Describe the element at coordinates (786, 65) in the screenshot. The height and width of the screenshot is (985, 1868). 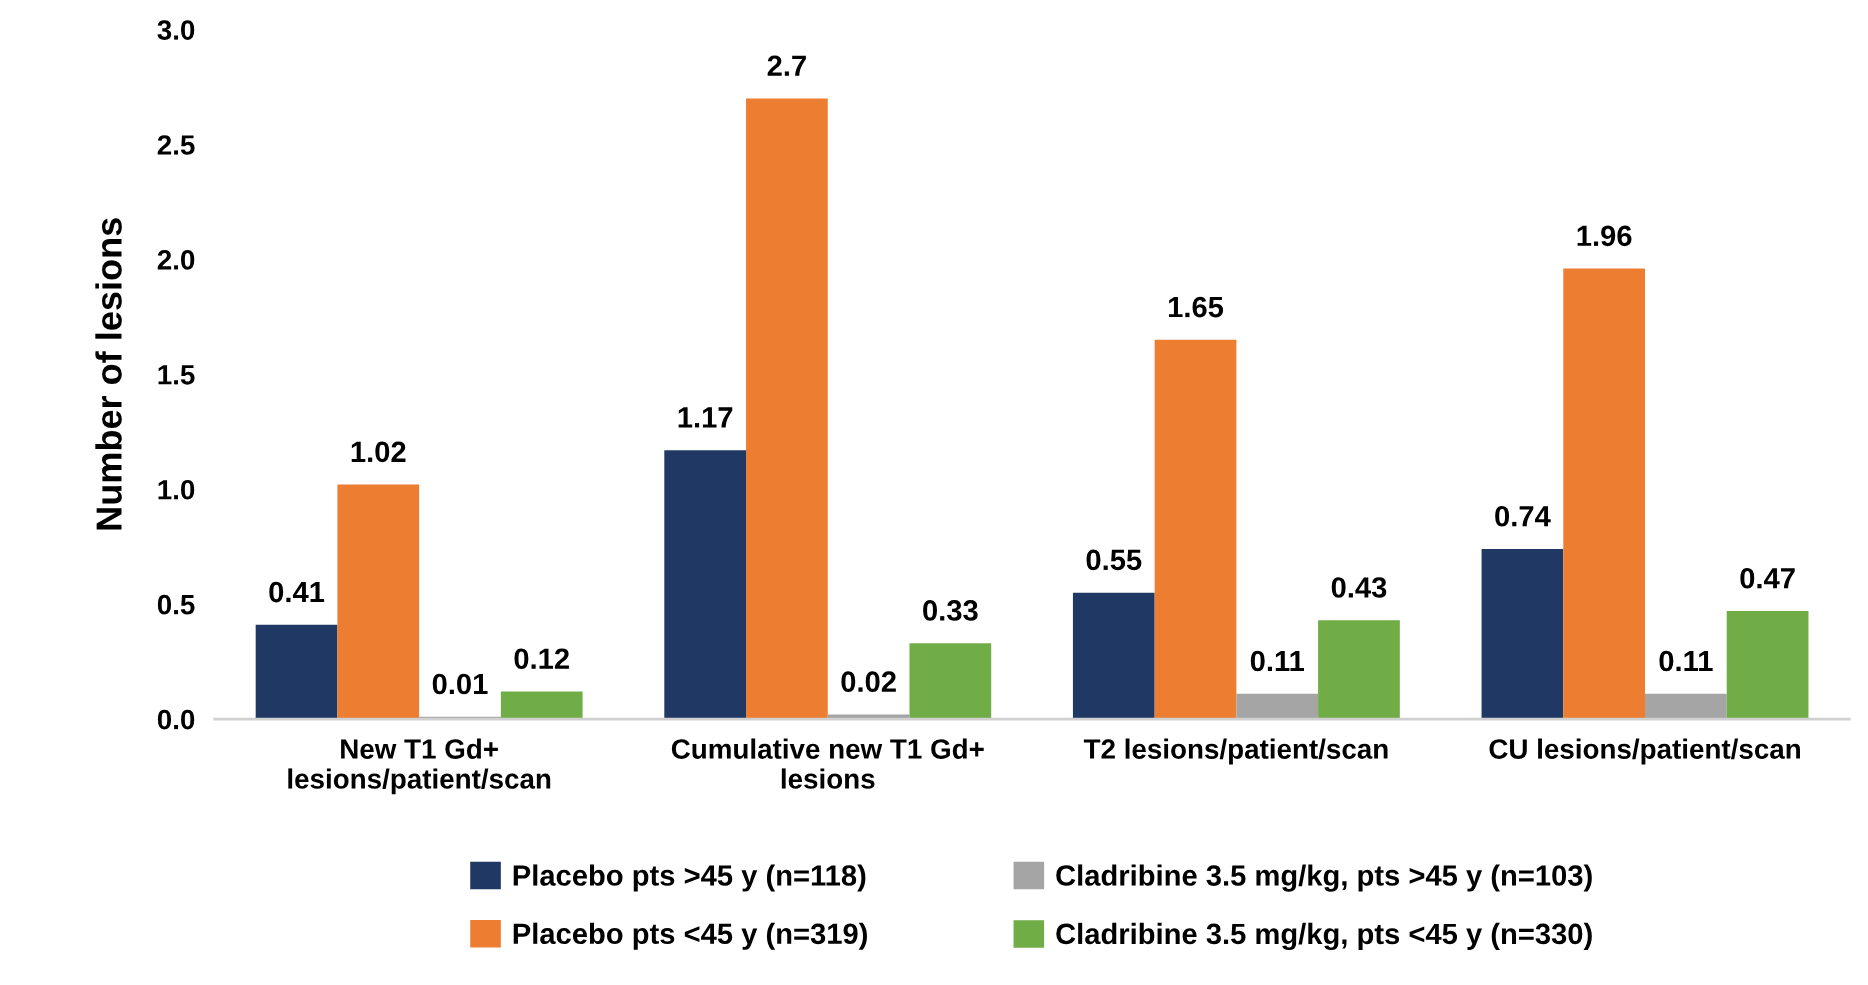
I see `data-label: 2.7` at that location.